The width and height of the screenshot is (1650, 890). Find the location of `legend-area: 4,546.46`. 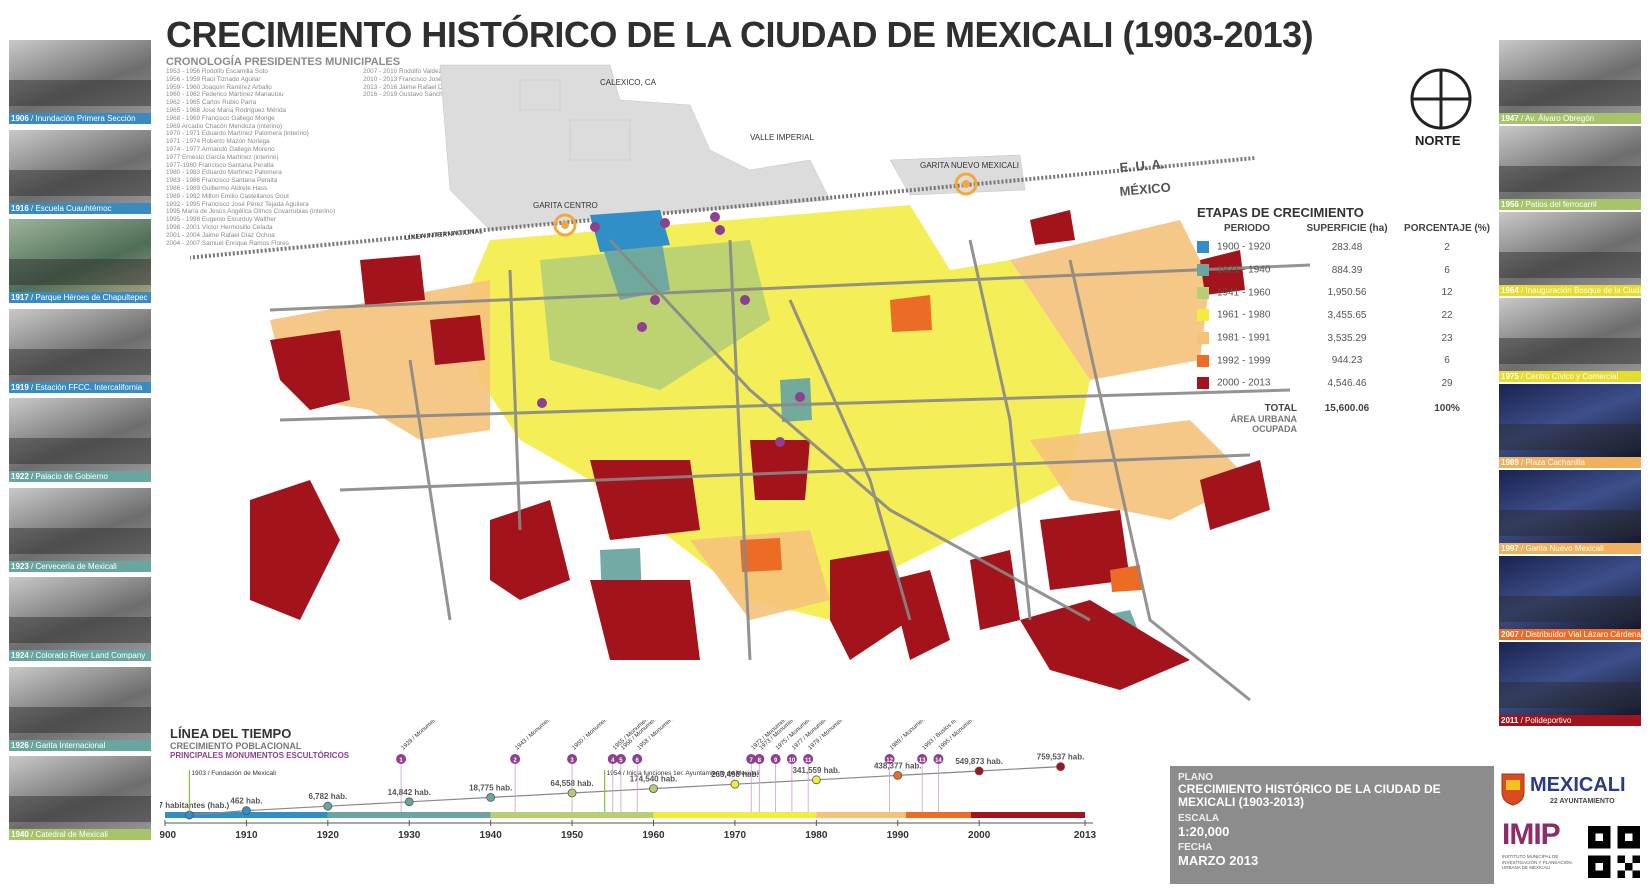

legend-area: 4,546.46 is located at coordinates (1347, 383).